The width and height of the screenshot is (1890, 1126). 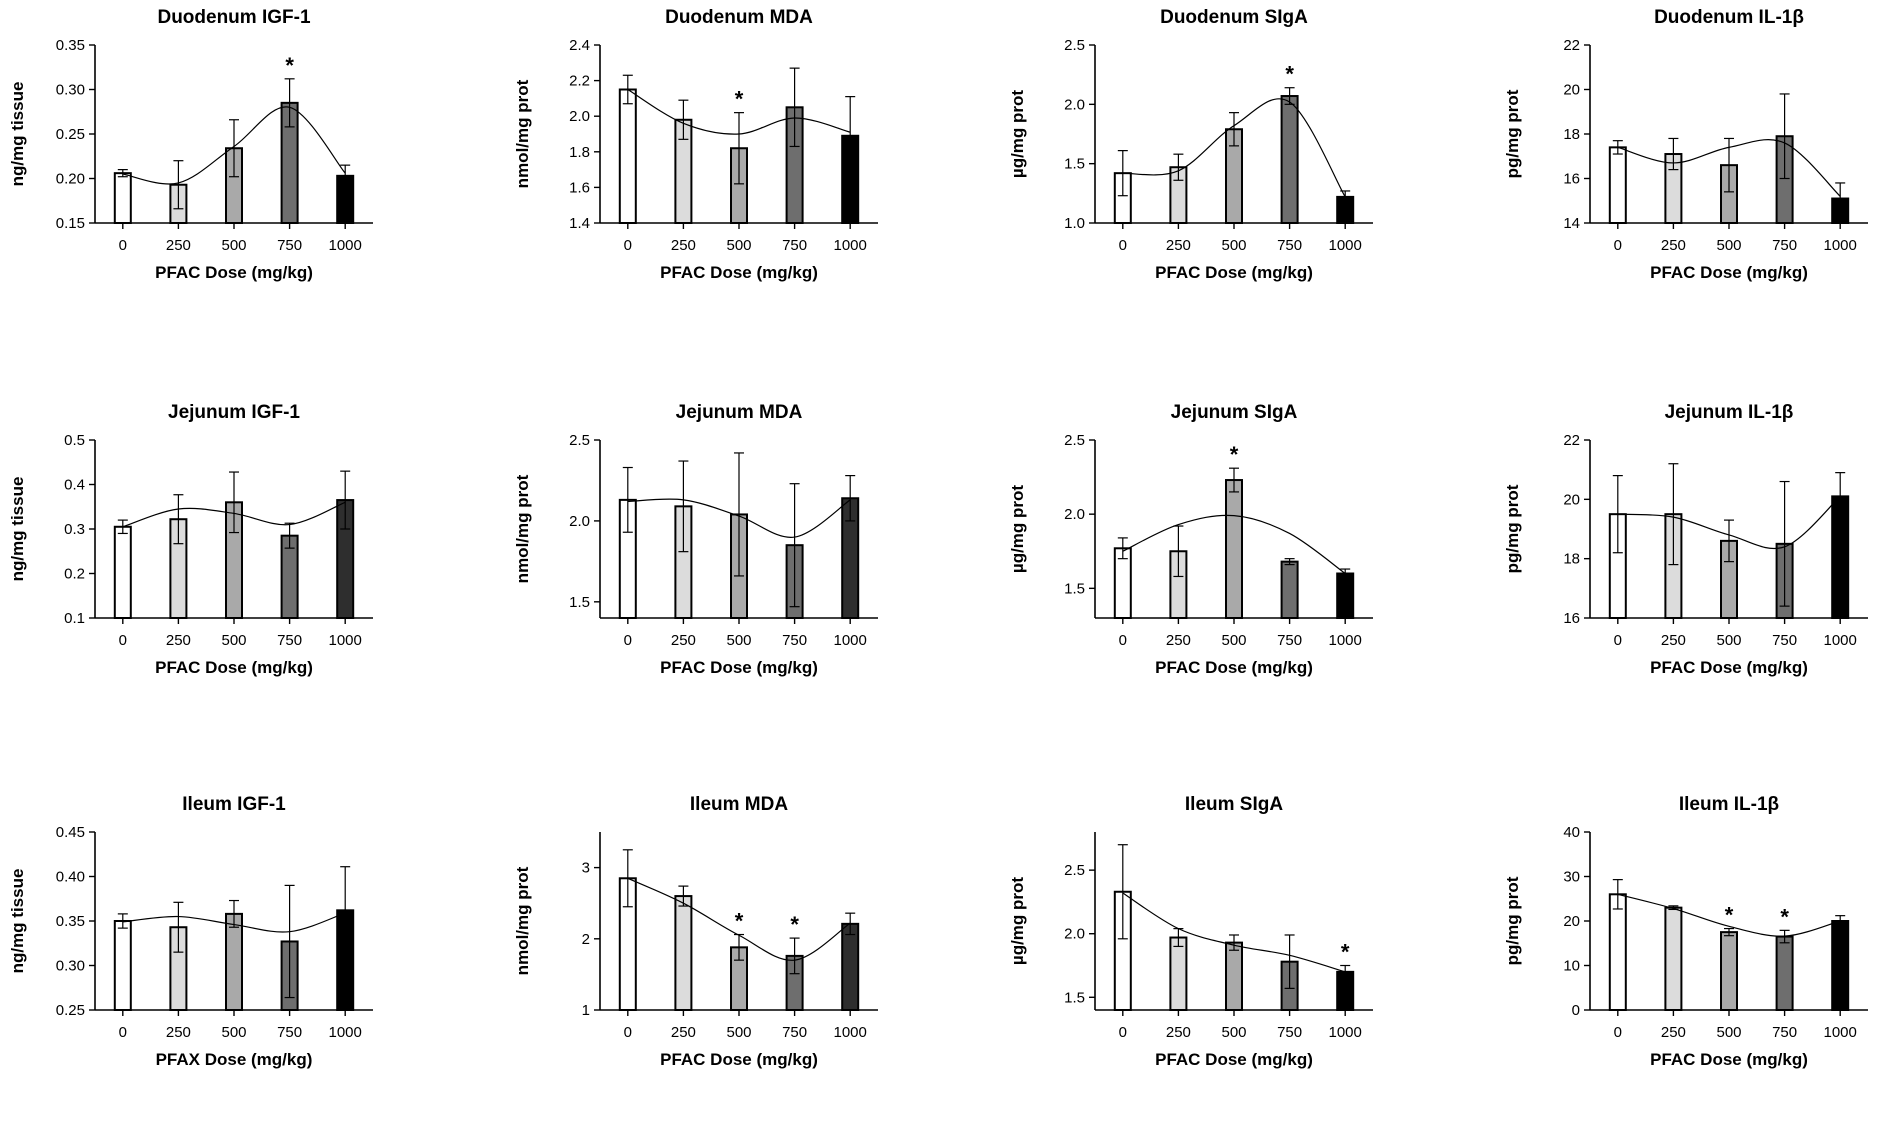 What do you see at coordinates (1571, 499) in the screenshot?
I see `y-tick-label: 20` at bounding box center [1571, 499].